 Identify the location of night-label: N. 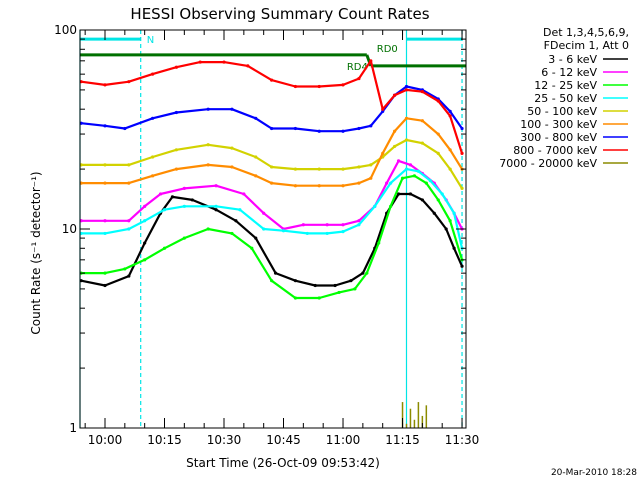
(150, 40).